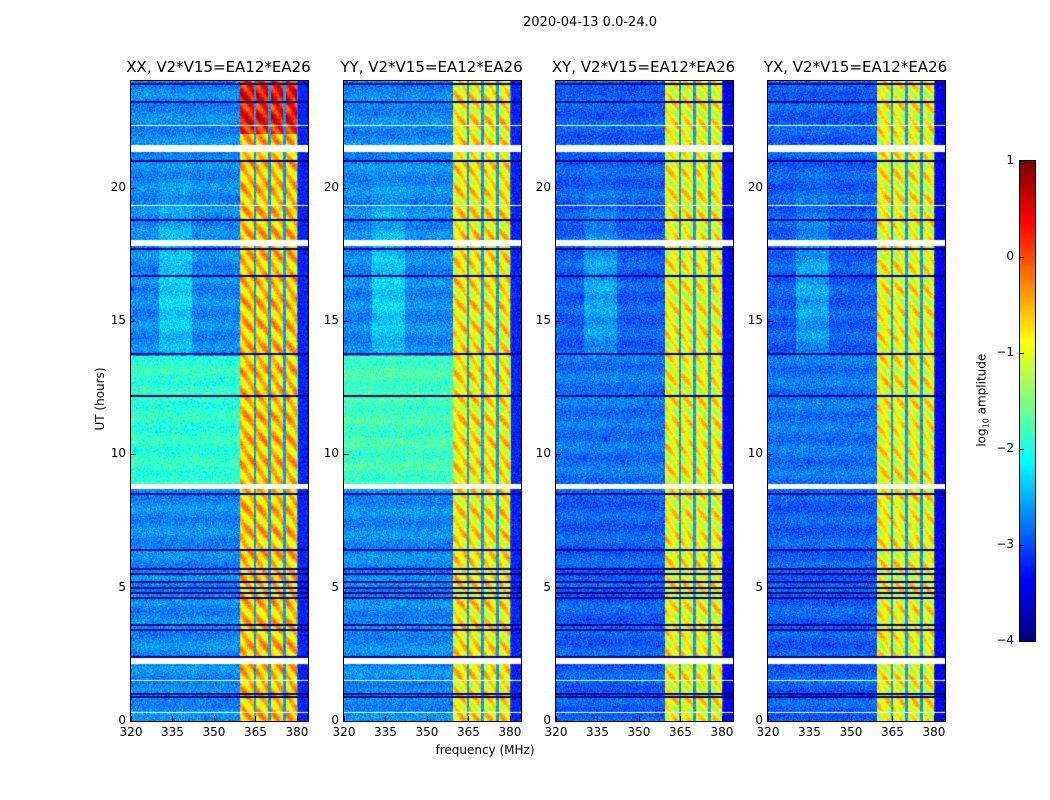 The width and height of the screenshot is (1050, 800). What do you see at coordinates (981, 386) in the screenshot?
I see `colorbar-label-rest: amplitude` at bounding box center [981, 386].